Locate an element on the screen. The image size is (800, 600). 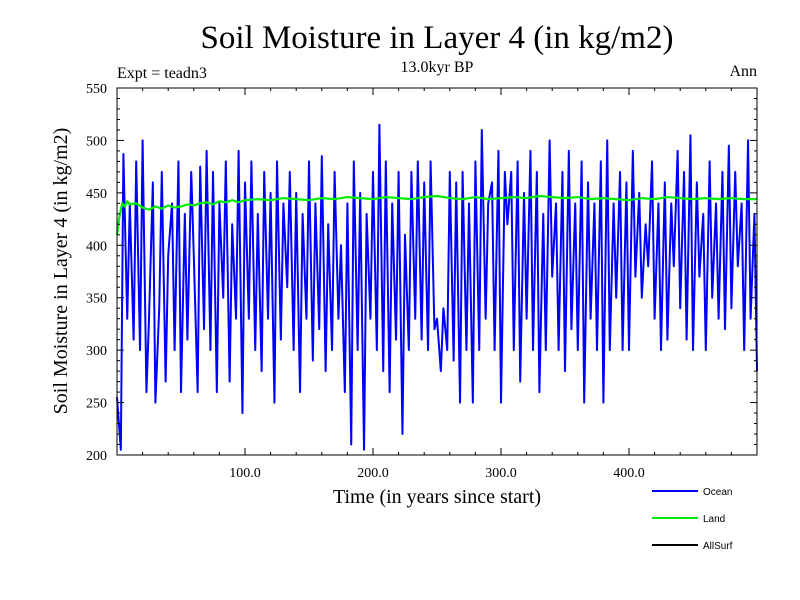
x-axis-label: Time (in years since start) is located at coordinates (437, 497).